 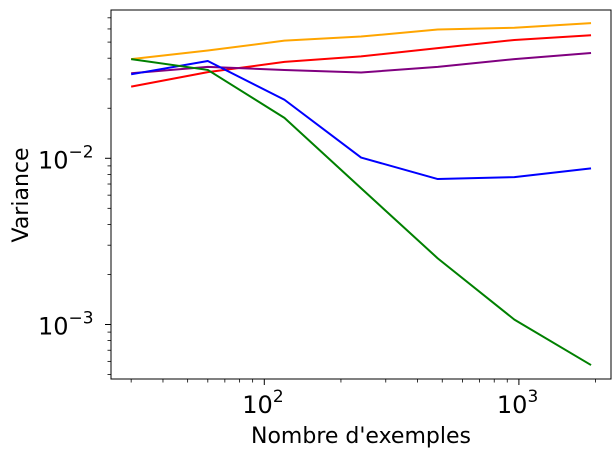 What do you see at coordinates (532, 397) in the screenshot?
I see `x-tick-exponent: 3` at bounding box center [532, 397].